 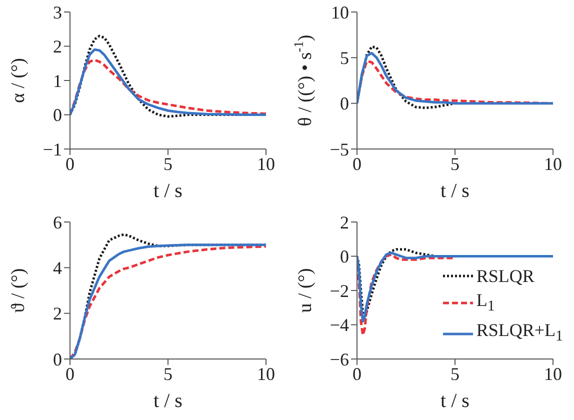 What do you see at coordinates (344, 58) in the screenshot?
I see `y-tick-label: 5` at bounding box center [344, 58].